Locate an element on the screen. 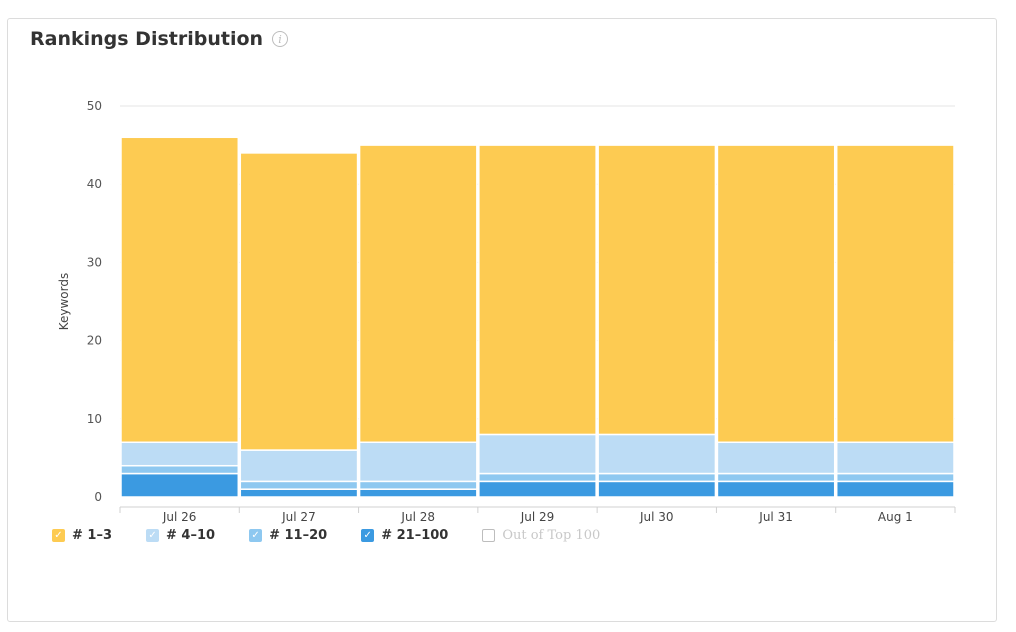  legend-item: ✓ # 11–20 is located at coordinates (288, 535).